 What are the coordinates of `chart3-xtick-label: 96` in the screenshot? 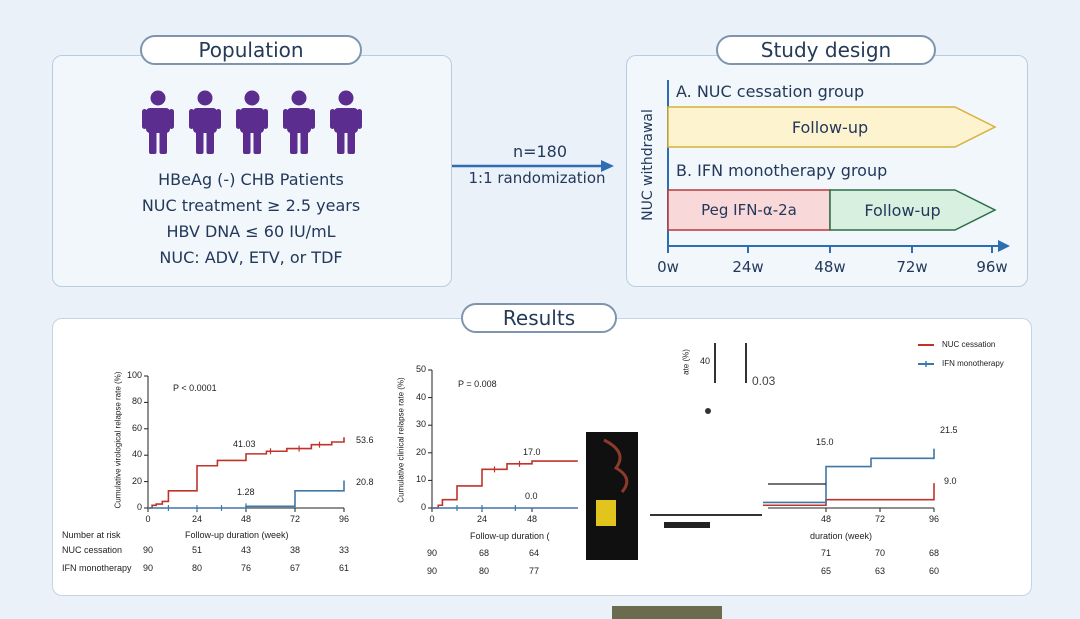 It's located at (933, 519).